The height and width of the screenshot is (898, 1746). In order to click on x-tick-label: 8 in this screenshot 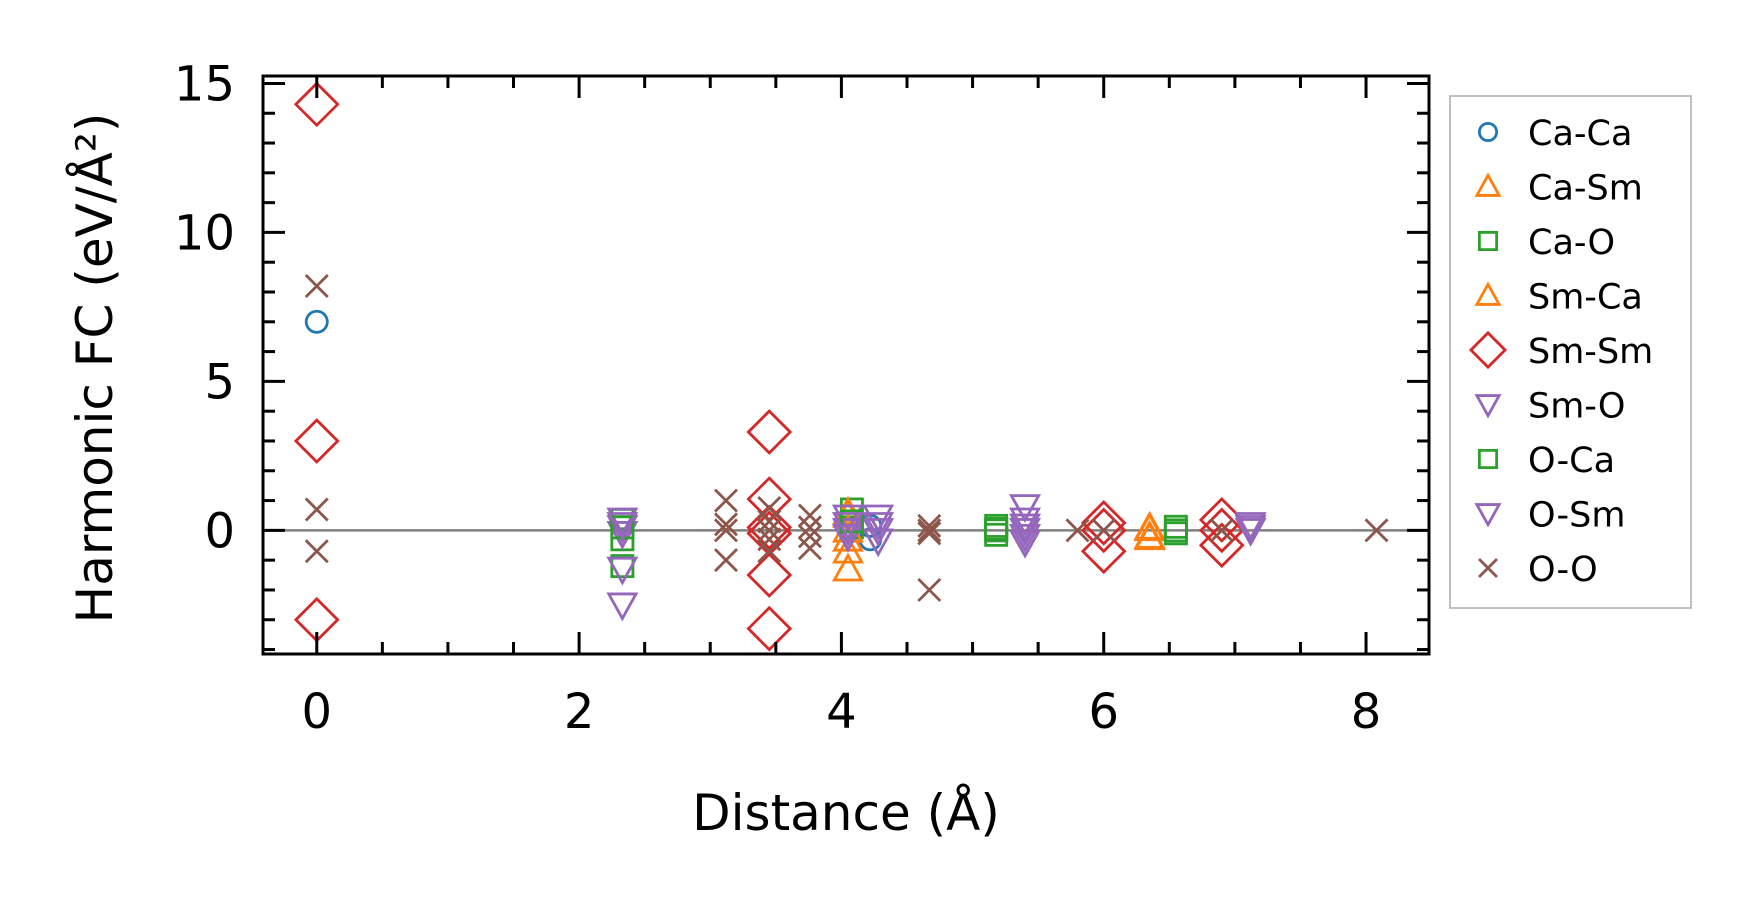, I will do `click(1366, 712)`.